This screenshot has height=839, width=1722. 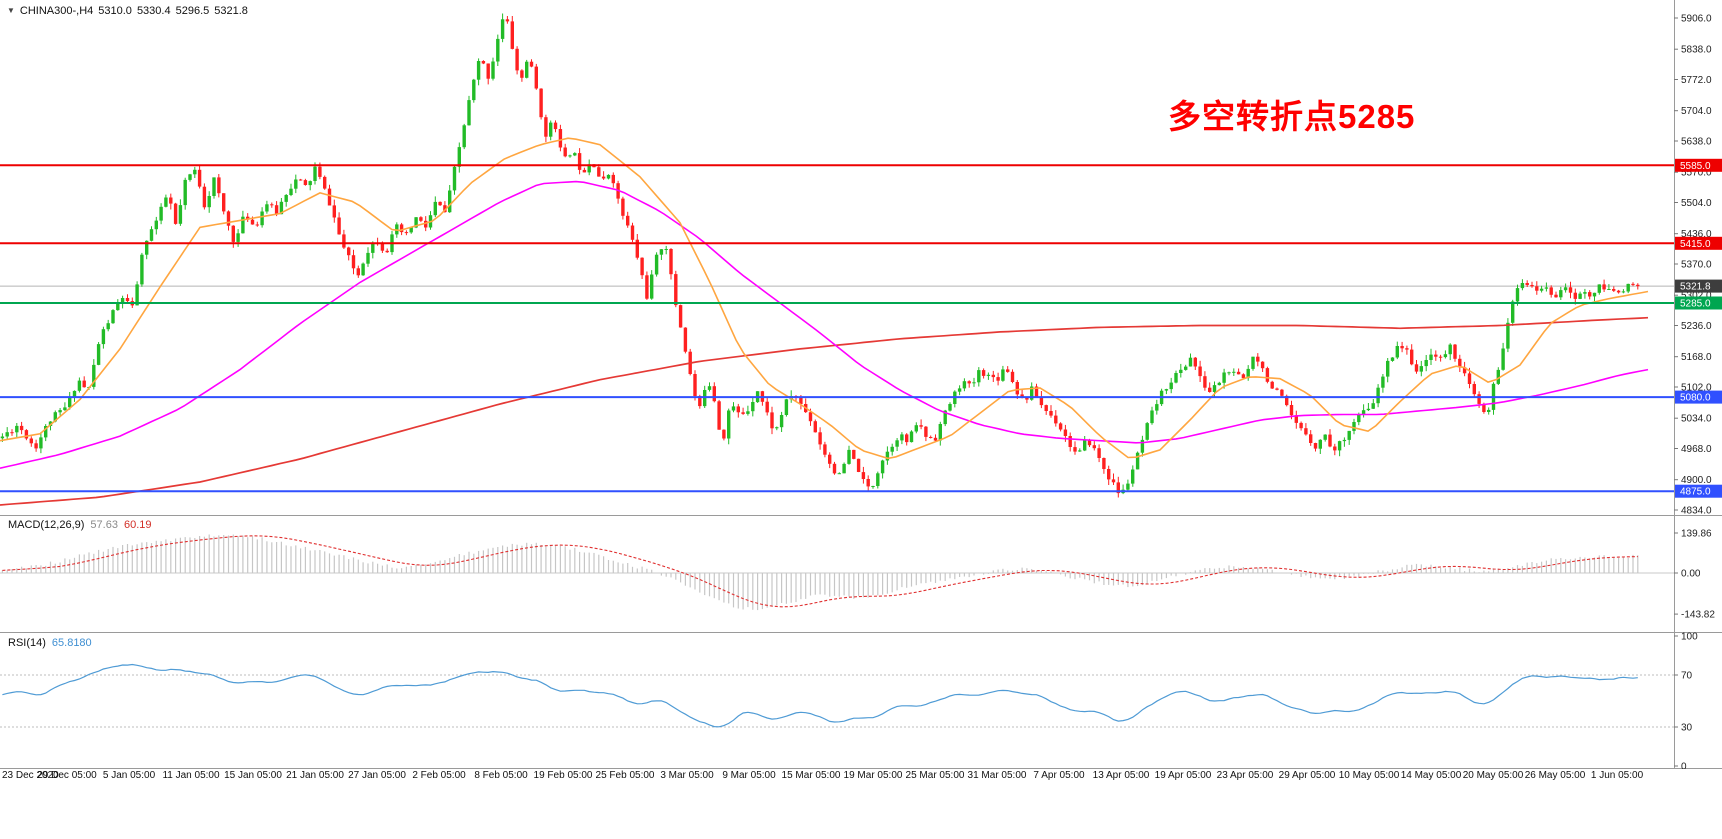 I want to click on svg-text: 4968.0, so click(x=1696, y=449).